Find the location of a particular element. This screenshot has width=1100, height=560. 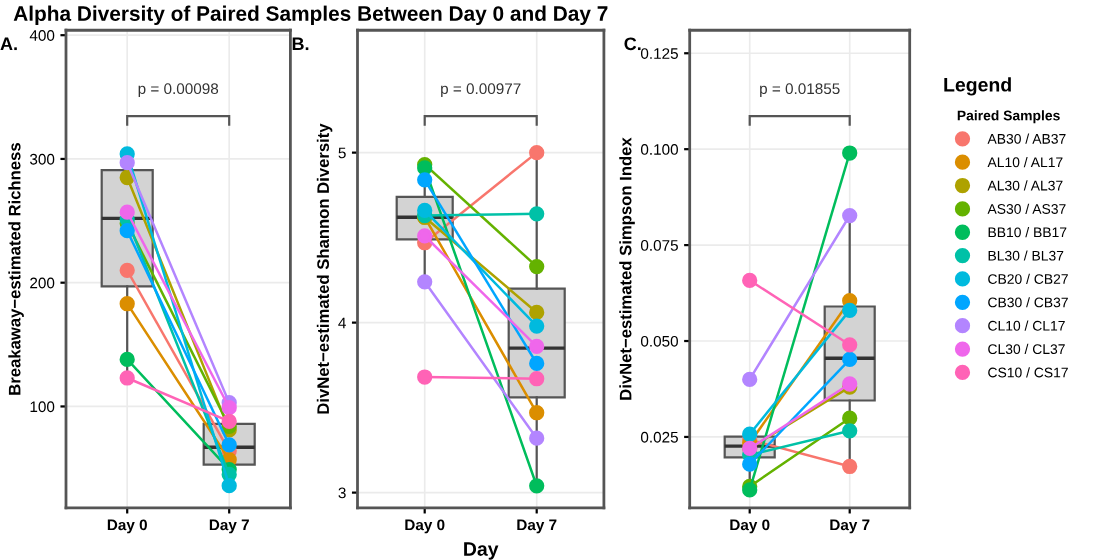

chart-subtitle: C. is located at coordinates (632, 44).